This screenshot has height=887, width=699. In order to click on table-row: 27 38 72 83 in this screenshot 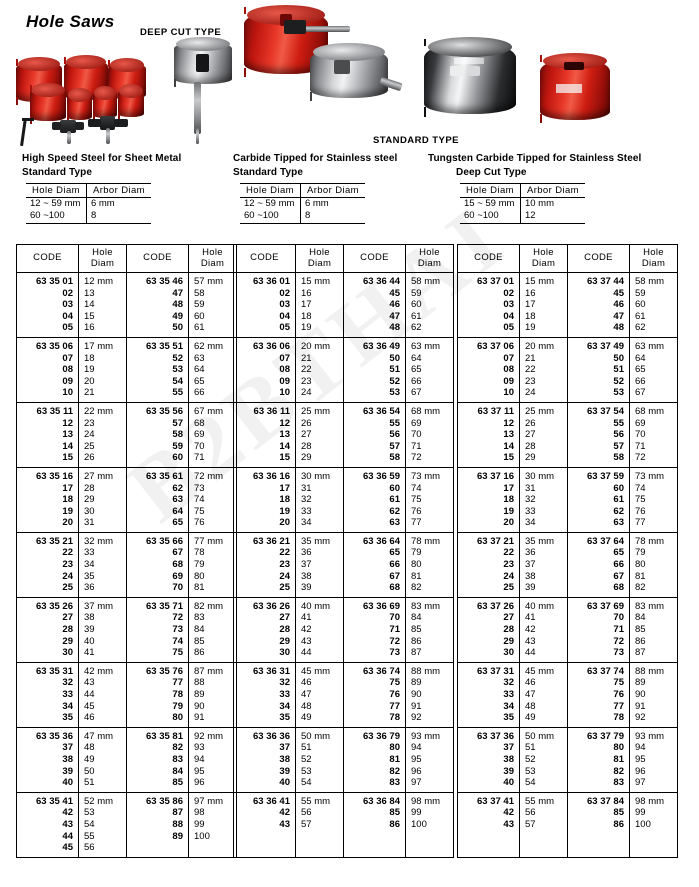, I will do `click(126, 618)`.